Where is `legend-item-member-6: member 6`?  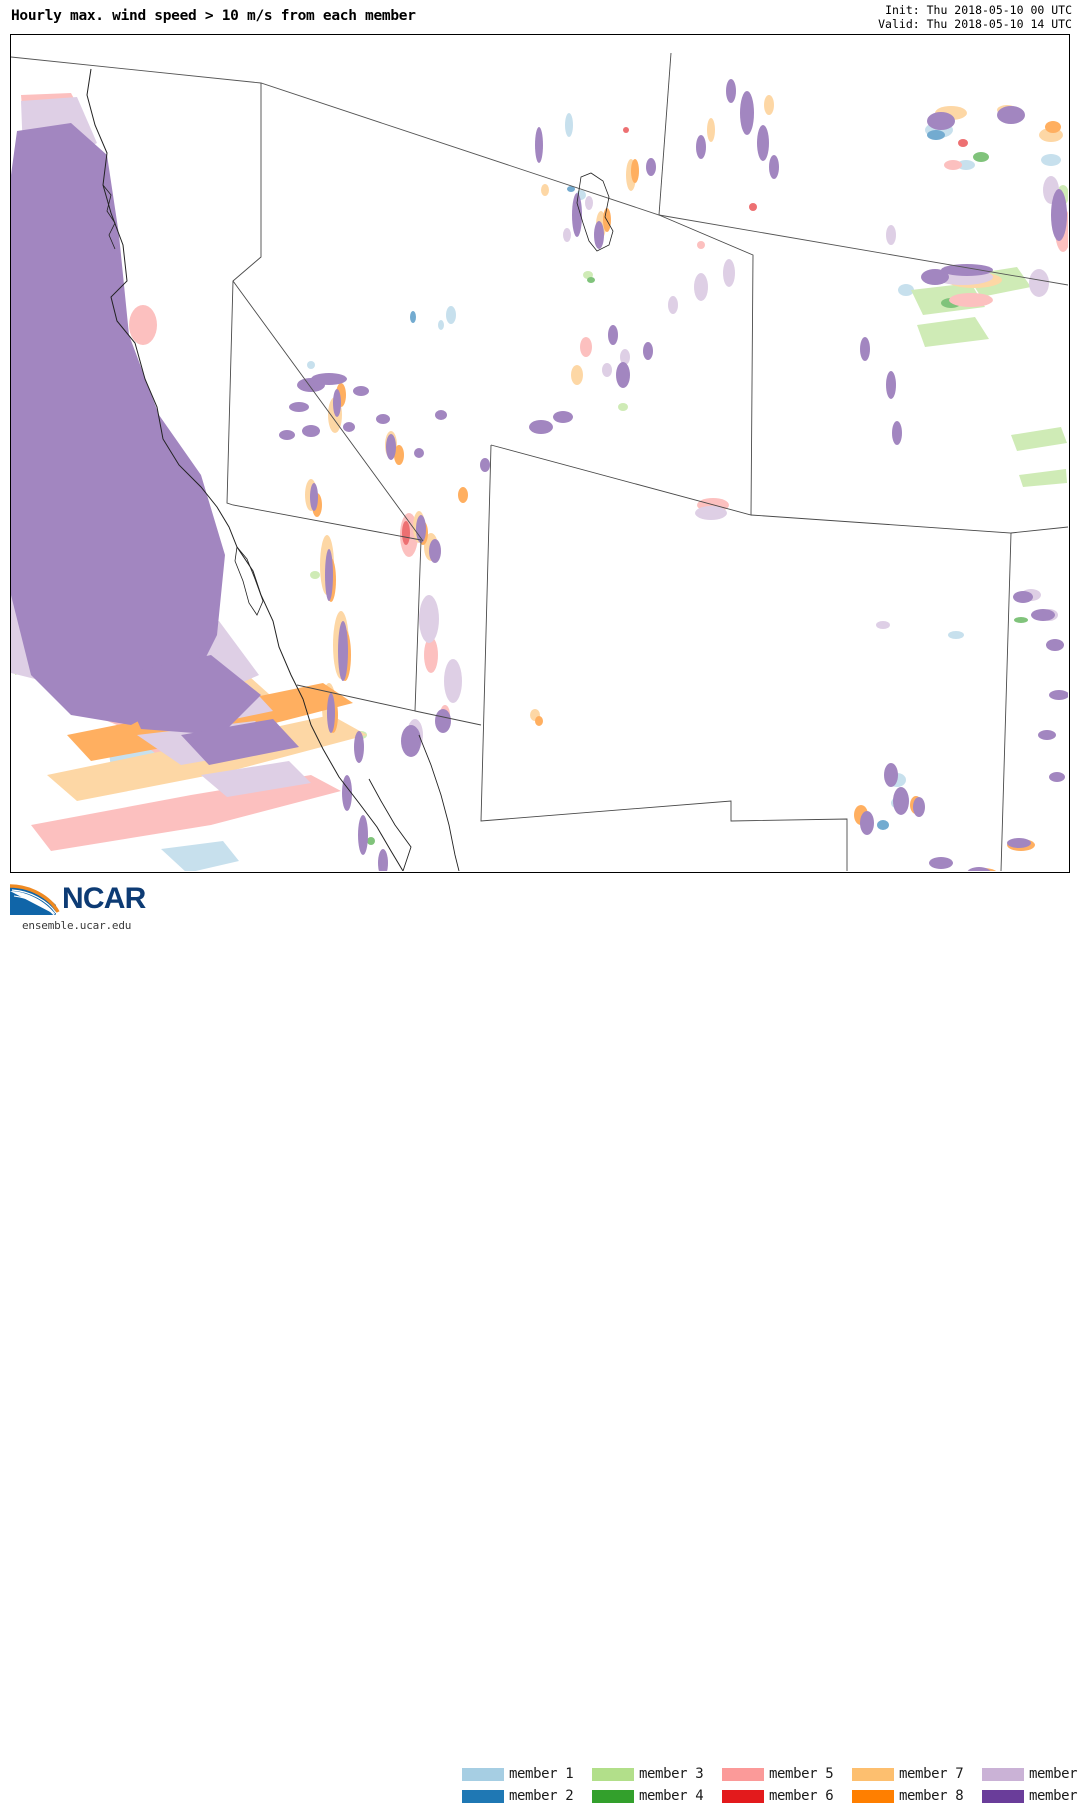 legend-item-member-6: member 6 is located at coordinates (787, 1796).